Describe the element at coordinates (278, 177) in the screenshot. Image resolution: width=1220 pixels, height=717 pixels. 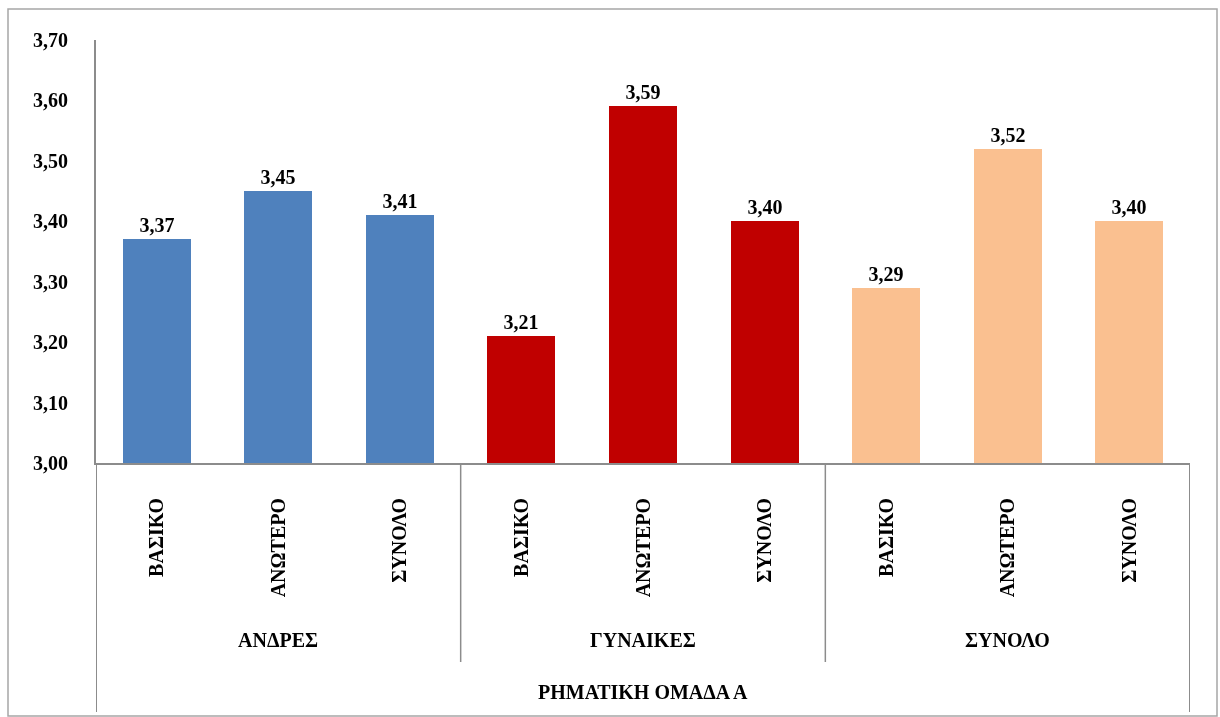
I see `data-label: 3,45` at that location.